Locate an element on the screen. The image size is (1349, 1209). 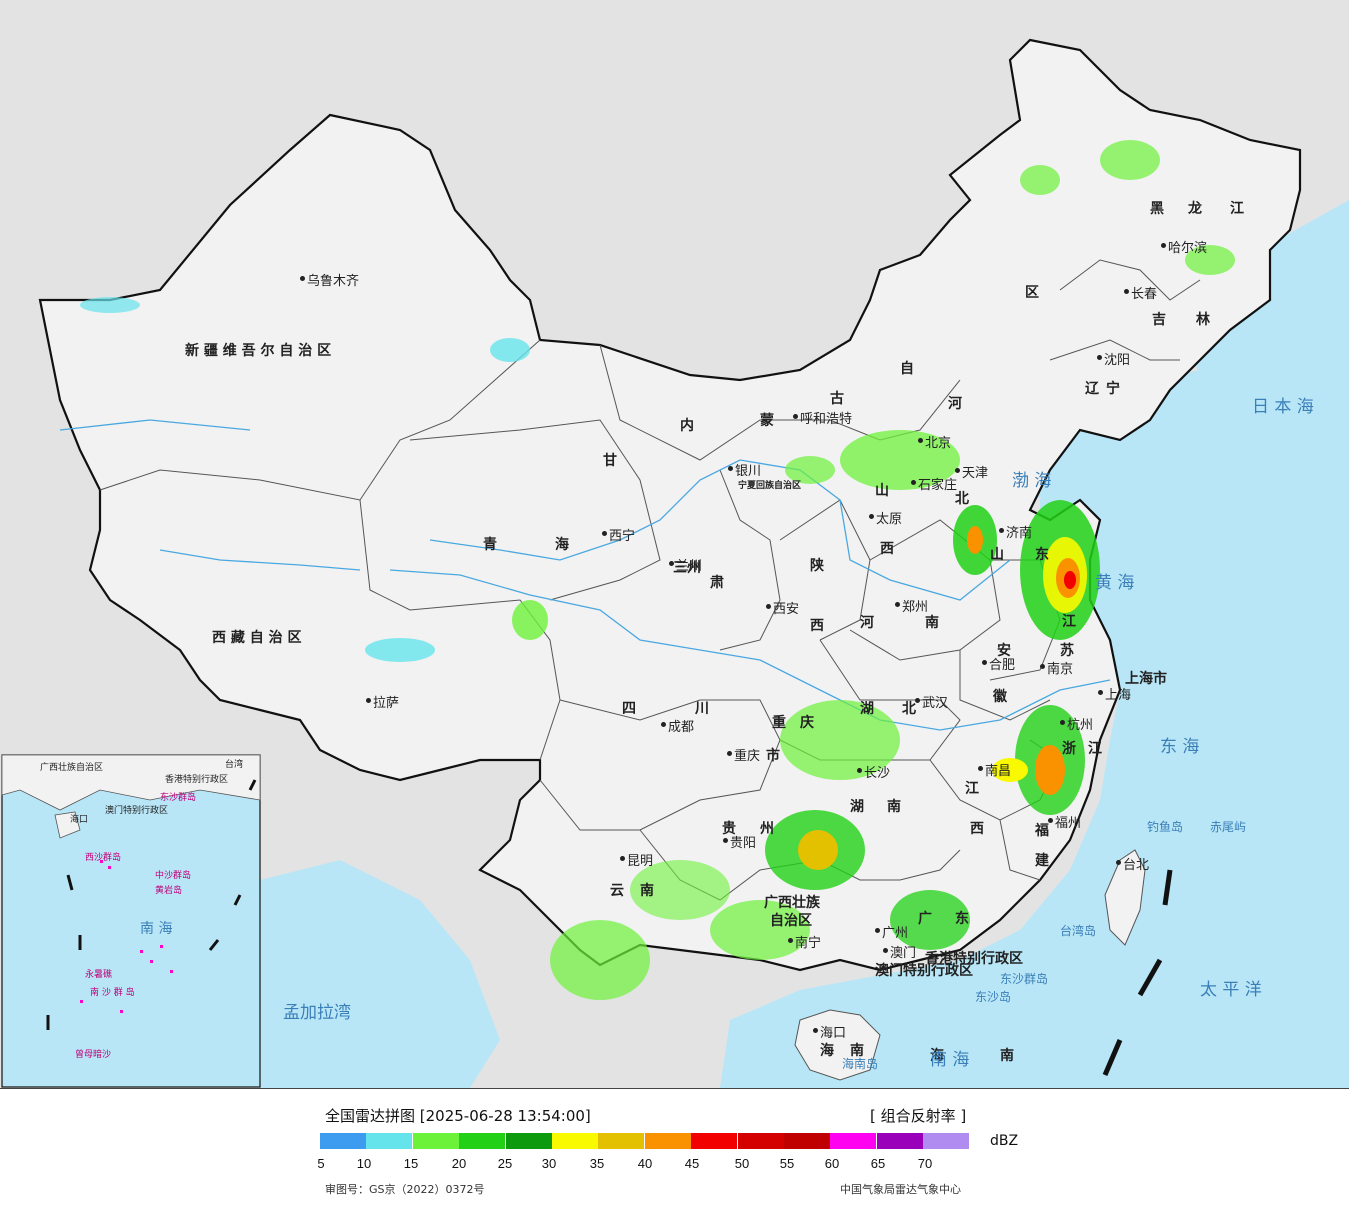
product-name: [ 组合反射率 ] is located at coordinates (918, 1116).